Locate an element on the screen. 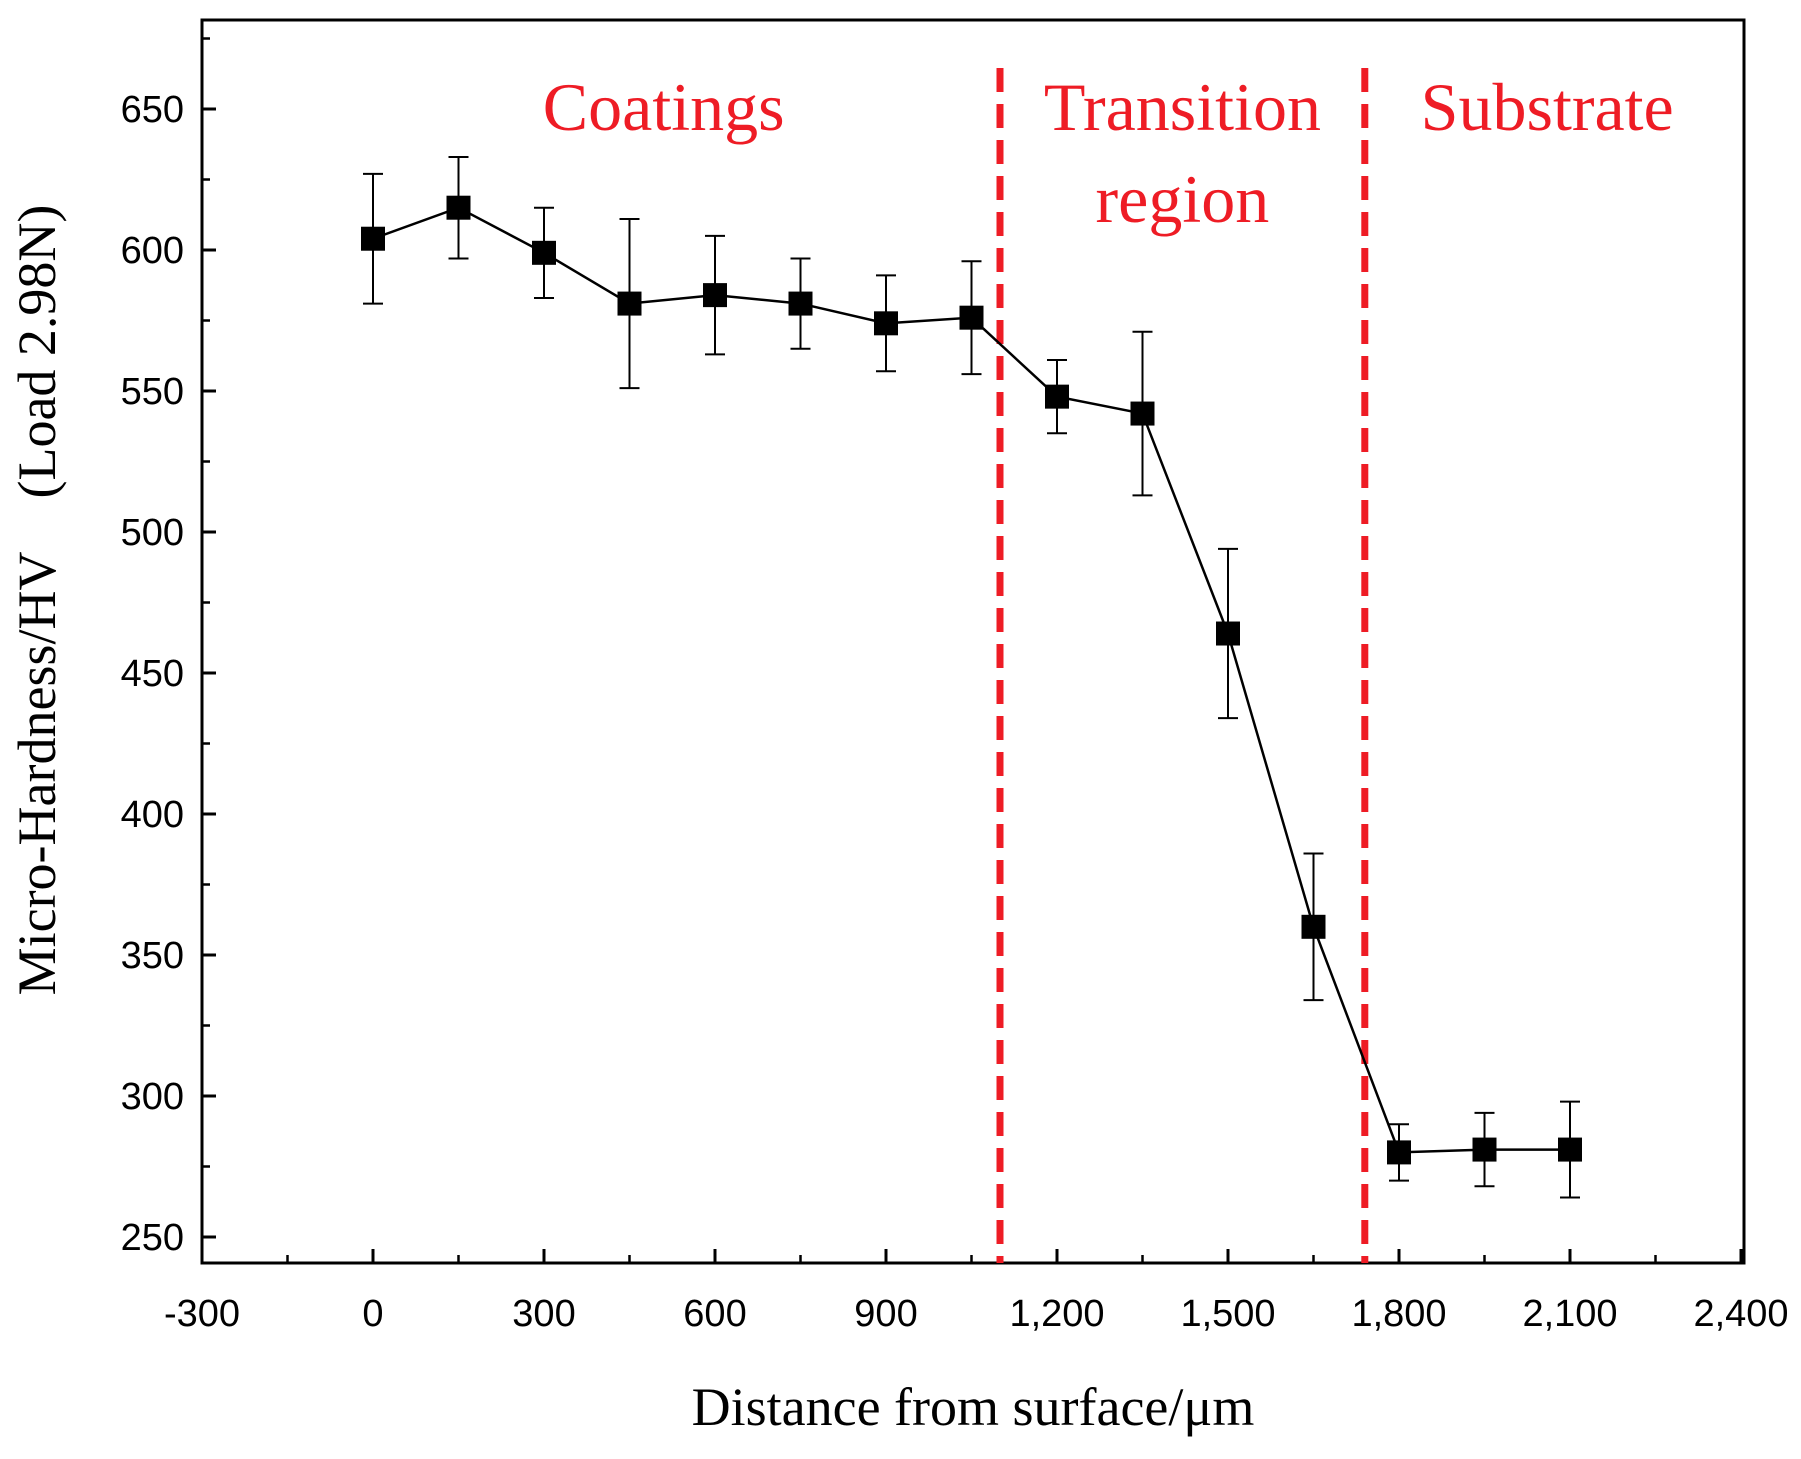 Image resolution: width=1801 pixels, height=1459 pixels. x-tick-label: 2,400 is located at coordinates (1740, 1314).